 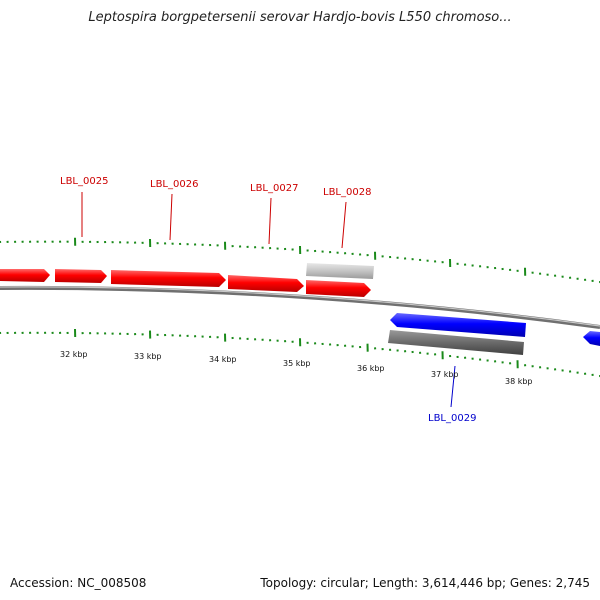 I want to click on gene-label: LBL_0028, so click(x=347, y=192).